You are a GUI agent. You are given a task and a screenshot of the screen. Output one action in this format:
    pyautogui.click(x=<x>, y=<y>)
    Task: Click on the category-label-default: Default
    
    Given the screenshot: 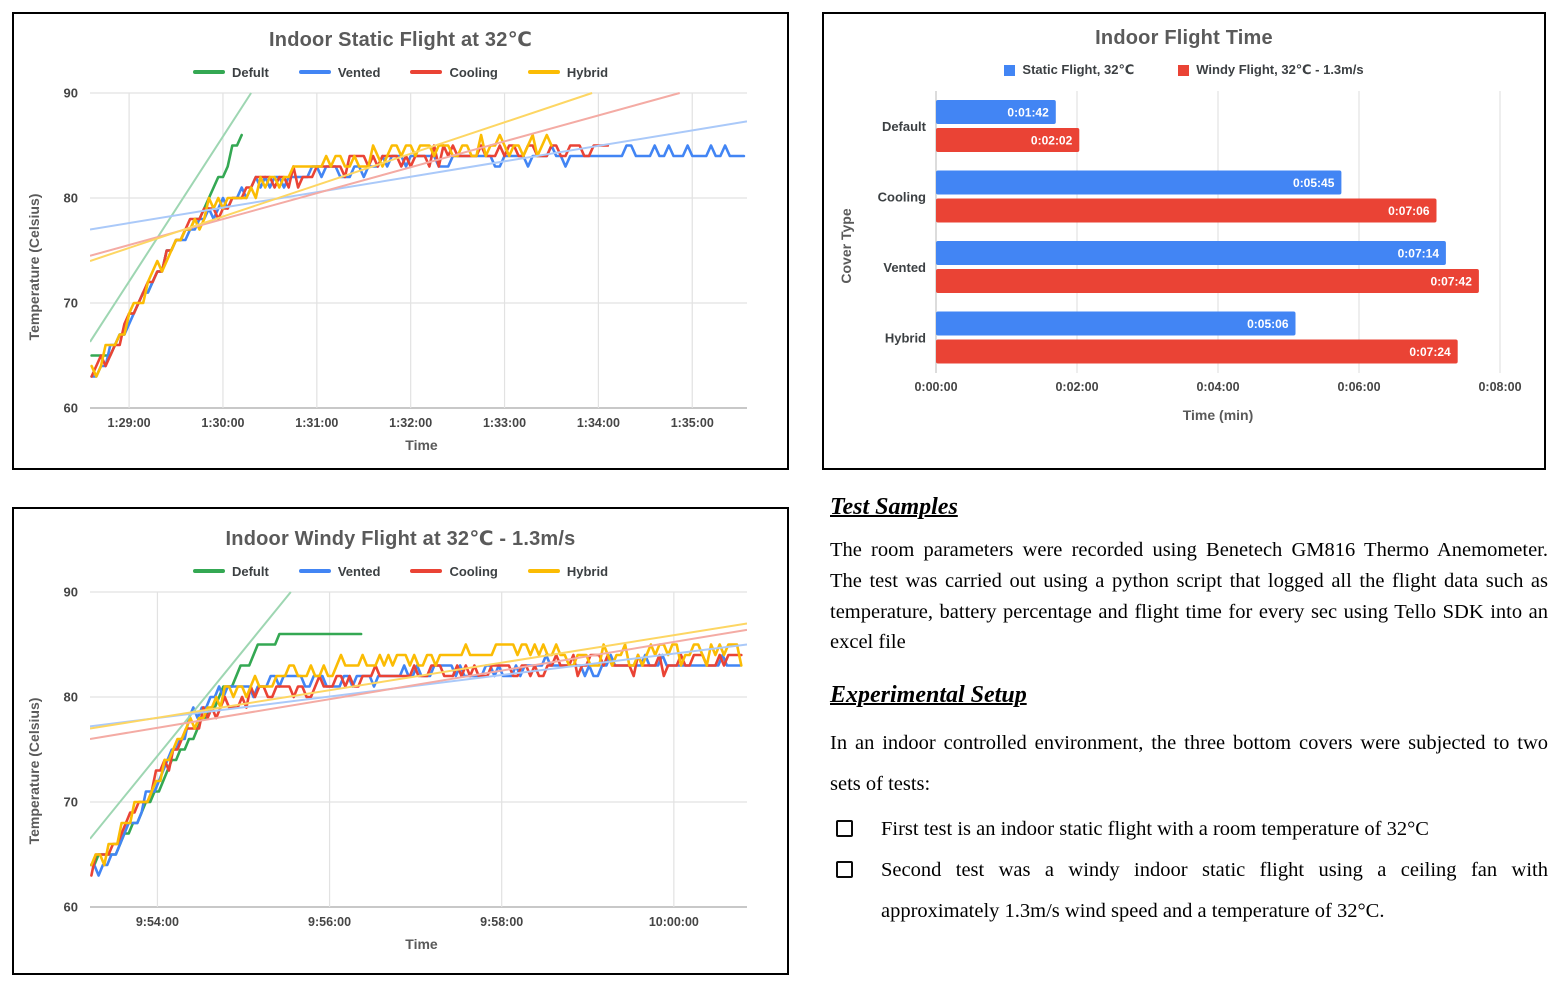 What is the action you would take?
    pyautogui.click(x=904, y=126)
    